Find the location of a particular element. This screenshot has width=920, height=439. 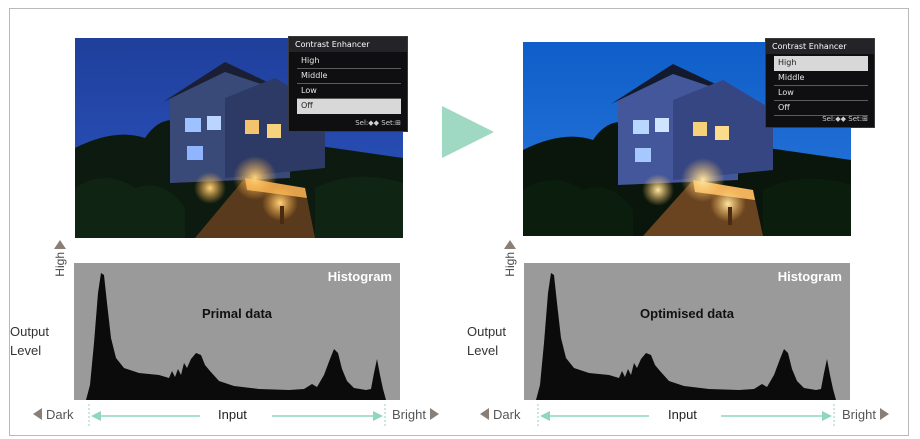

menu-item-off-selected: Off is located at coordinates (349, 106).